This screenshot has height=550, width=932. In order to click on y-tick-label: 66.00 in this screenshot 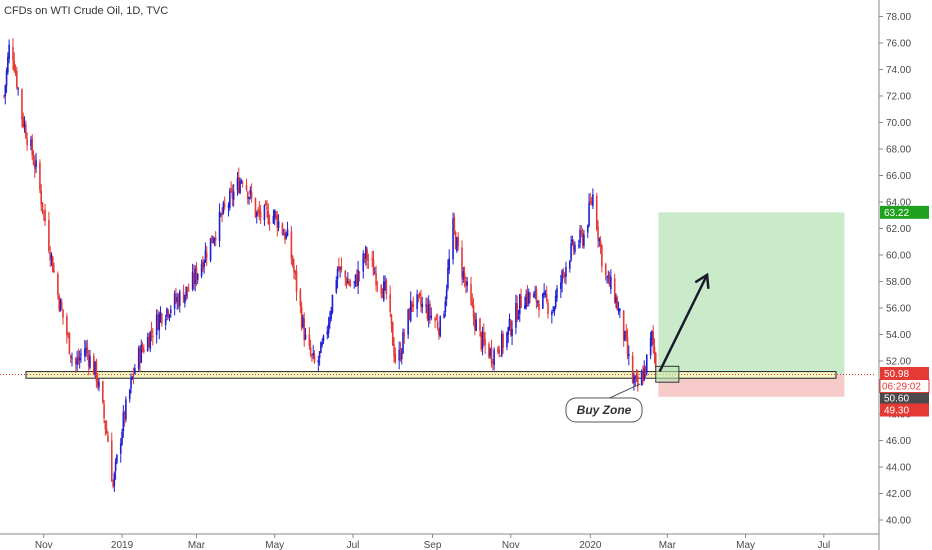, I will do `click(898, 176)`.